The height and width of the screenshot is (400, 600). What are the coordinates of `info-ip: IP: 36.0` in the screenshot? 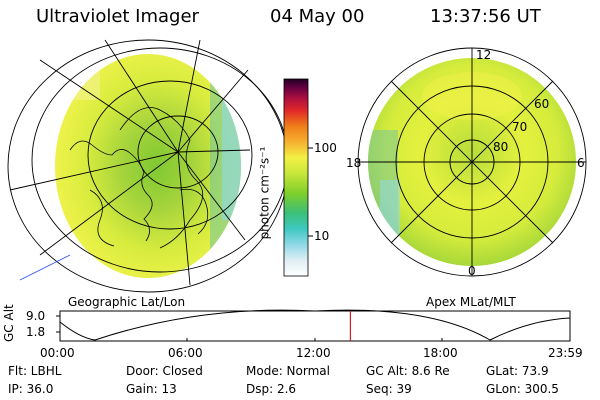 It's located at (31, 389).